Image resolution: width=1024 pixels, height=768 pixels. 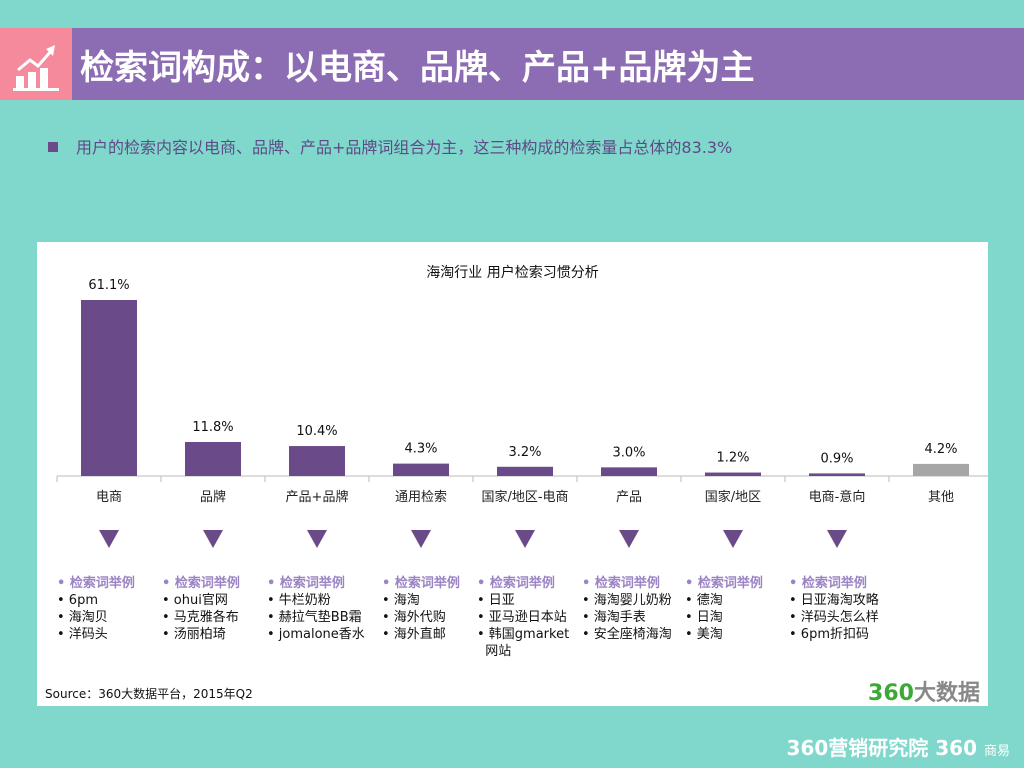 I want to click on example-item: • 亚马逊日本站, so click(x=522, y=617).